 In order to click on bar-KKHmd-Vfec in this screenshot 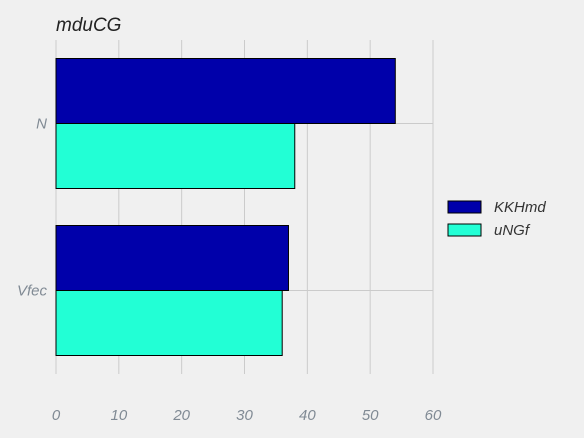, I will do `click(172, 258)`.